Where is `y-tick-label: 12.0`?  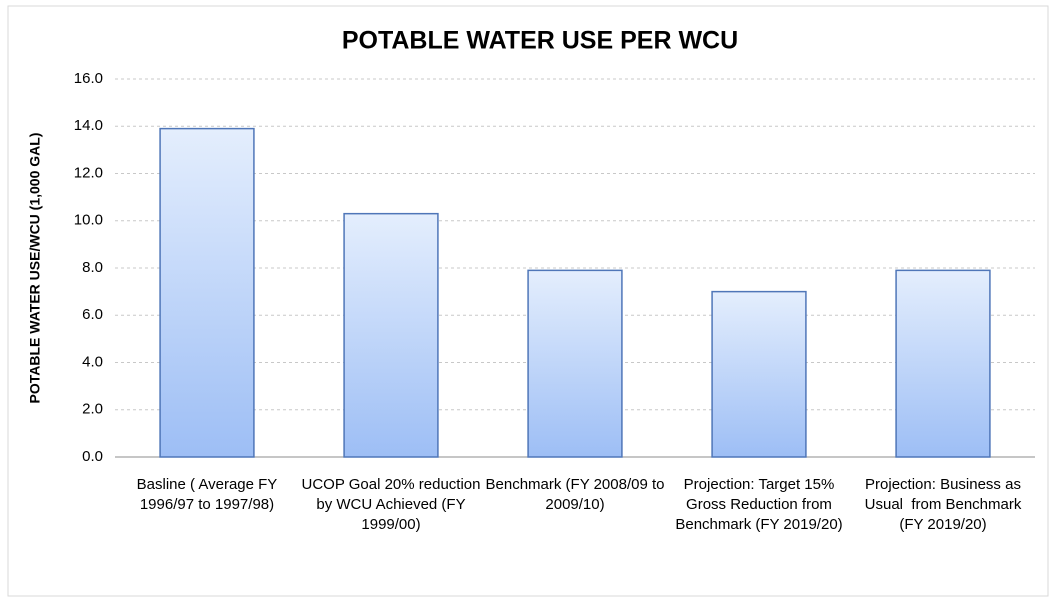
y-tick-label: 12.0 is located at coordinates (88, 172).